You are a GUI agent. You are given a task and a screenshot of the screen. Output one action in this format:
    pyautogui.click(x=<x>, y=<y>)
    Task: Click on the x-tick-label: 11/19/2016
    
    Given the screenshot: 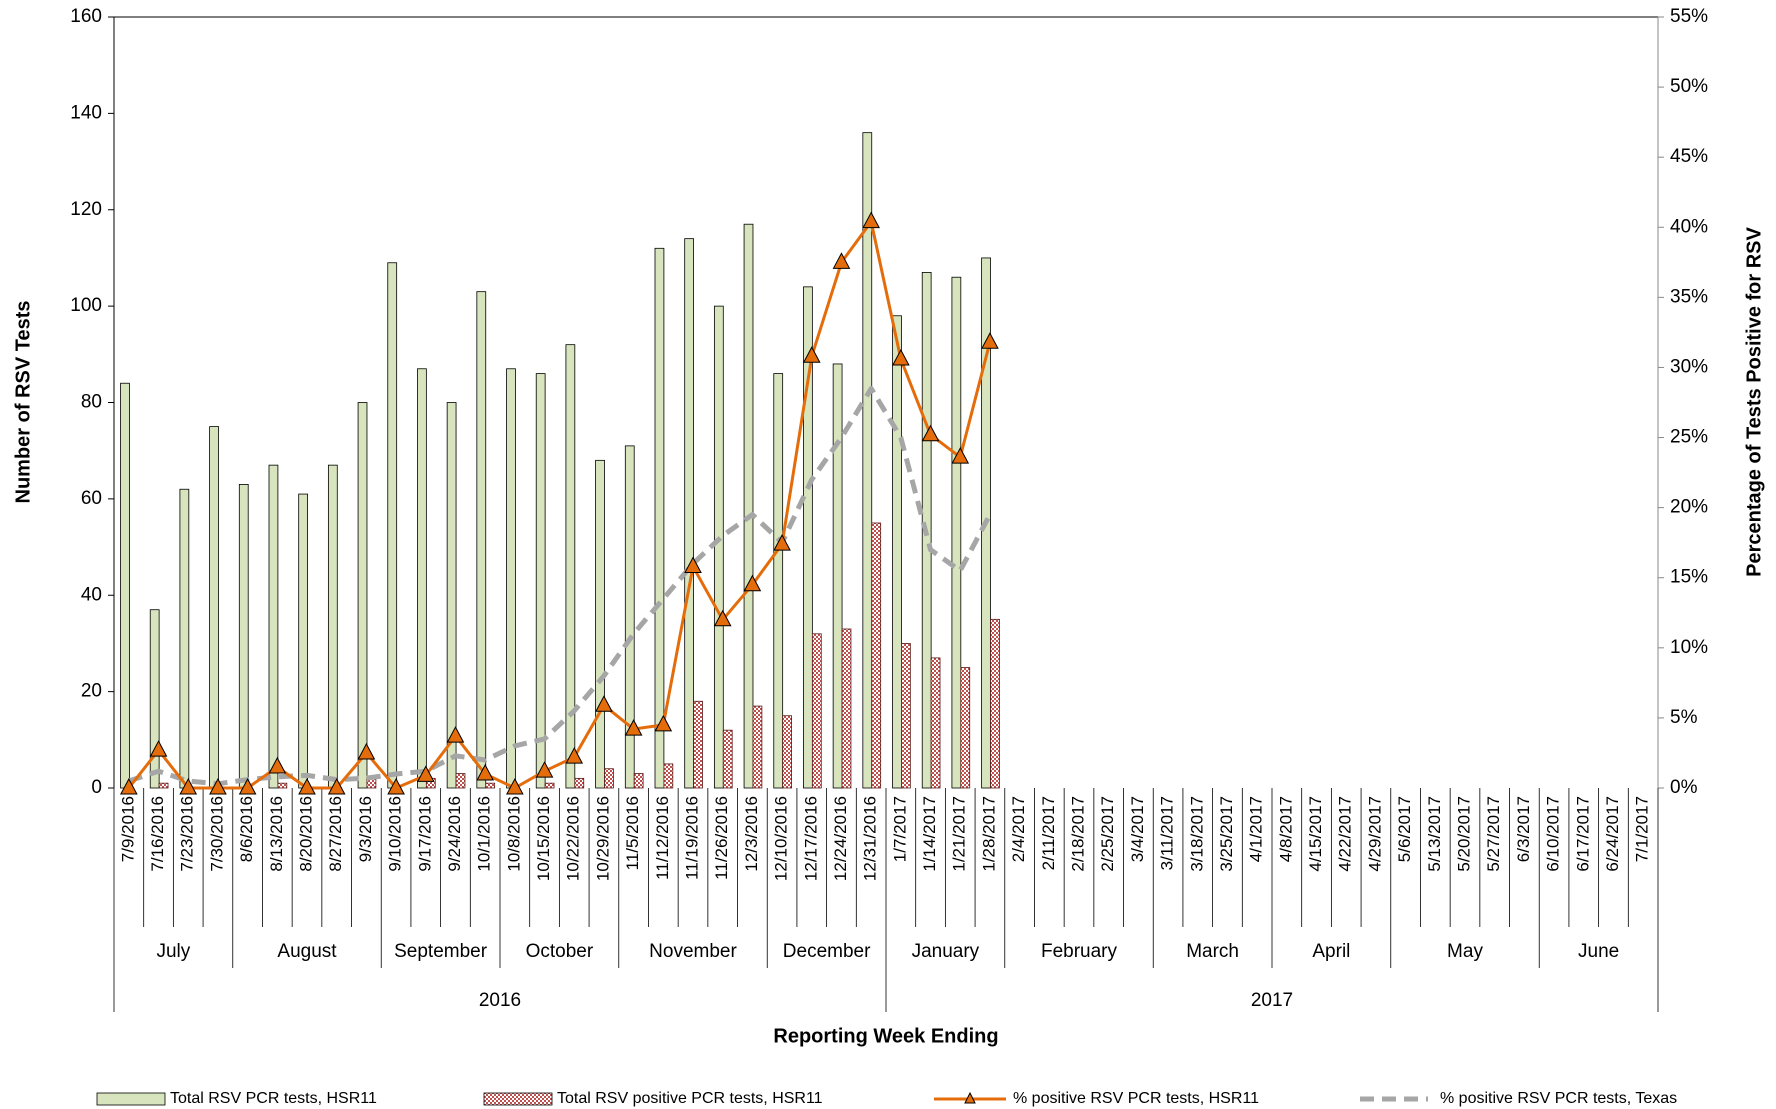 What is the action you would take?
    pyautogui.click(x=691, y=838)
    